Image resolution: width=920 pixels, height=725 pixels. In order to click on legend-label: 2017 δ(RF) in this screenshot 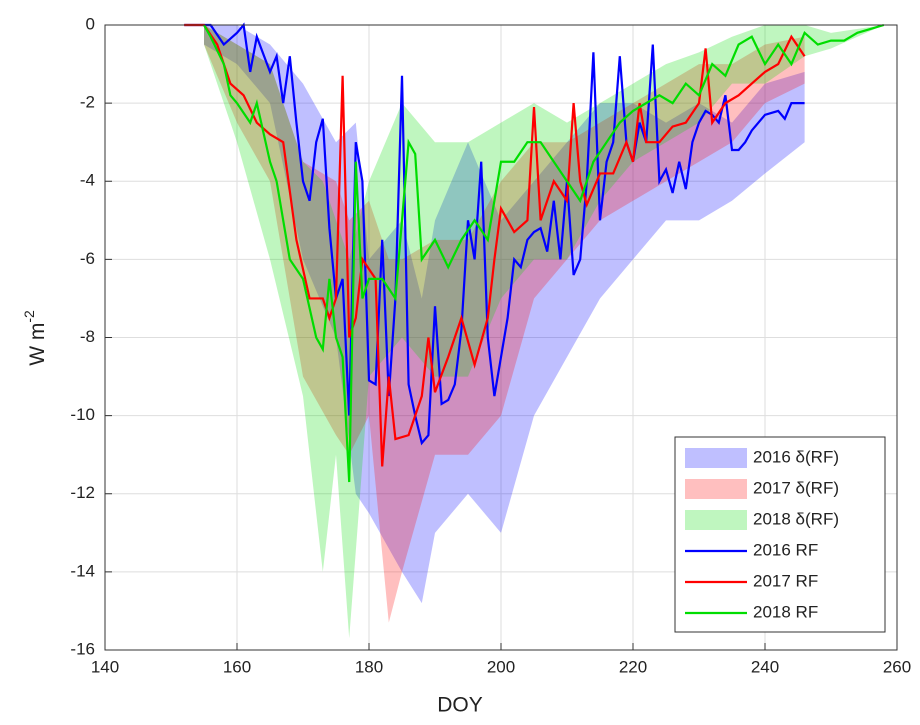, I will do `click(796, 487)`.